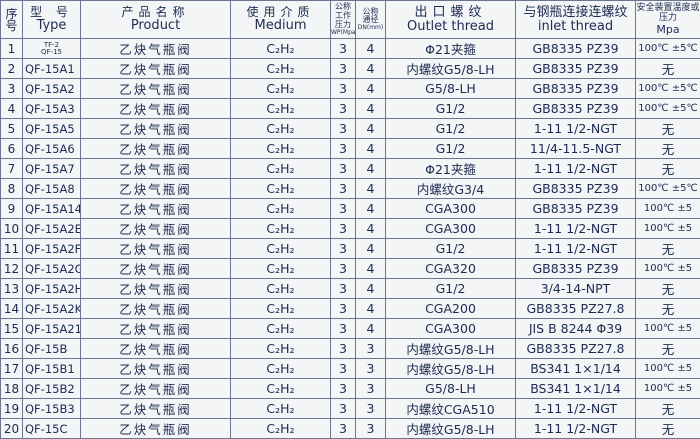  What do you see at coordinates (12, 229) in the screenshot?
I see `seq-cell: 10` at bounding box center [12, 229].